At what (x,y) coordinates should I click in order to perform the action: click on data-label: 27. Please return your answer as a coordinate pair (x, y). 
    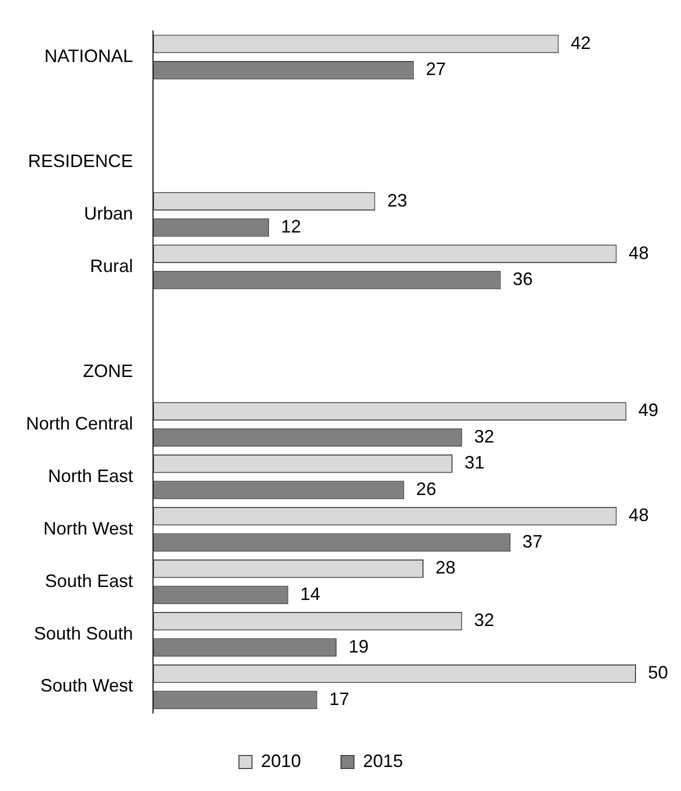
    Looking at the image, I should click on (436, 69).